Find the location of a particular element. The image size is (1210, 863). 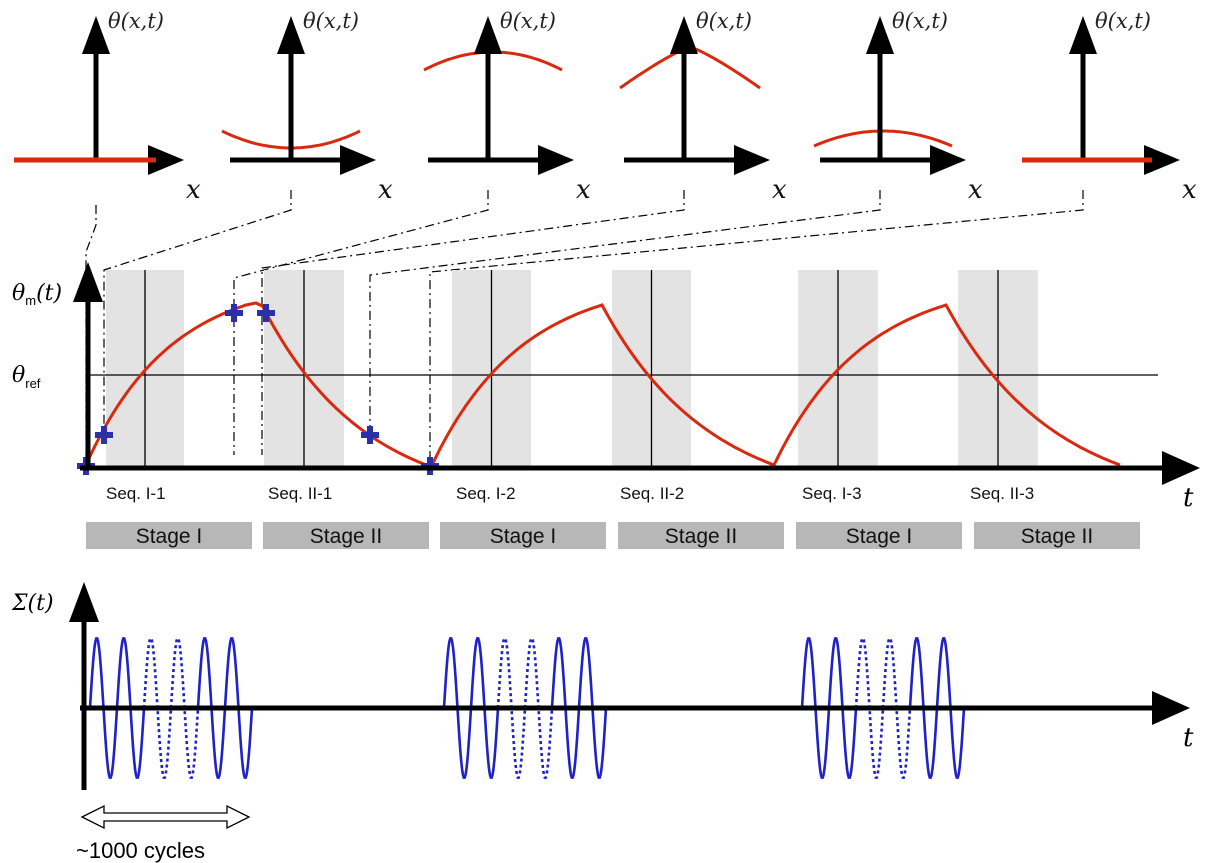

sequence-label: Seq. I-1 is located at coordinates (136, 493).